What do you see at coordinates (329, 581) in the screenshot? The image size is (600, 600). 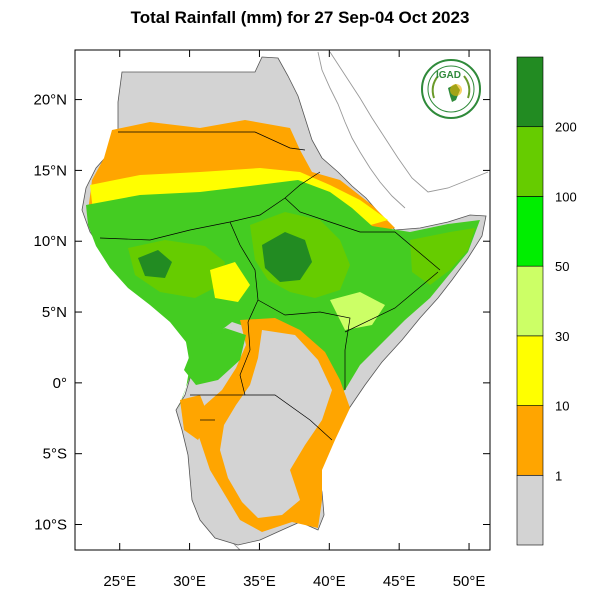 I see `lon-tick-label: 40°E` at bounding box center [329, 581].